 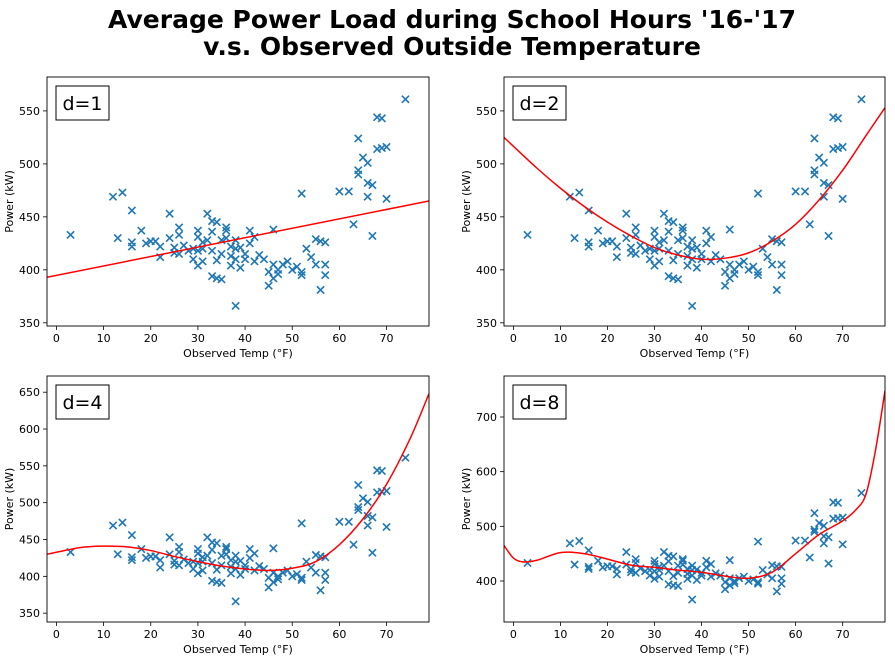 I want to click on panel-label: d=1, so click(x=82, y=104).